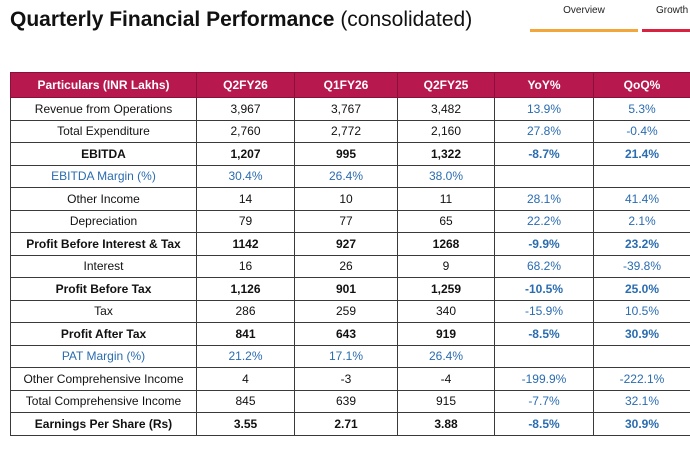 This screenshot has height=454, width=690. I want to click on cell-q2fy25: 11, so click(446, 199).